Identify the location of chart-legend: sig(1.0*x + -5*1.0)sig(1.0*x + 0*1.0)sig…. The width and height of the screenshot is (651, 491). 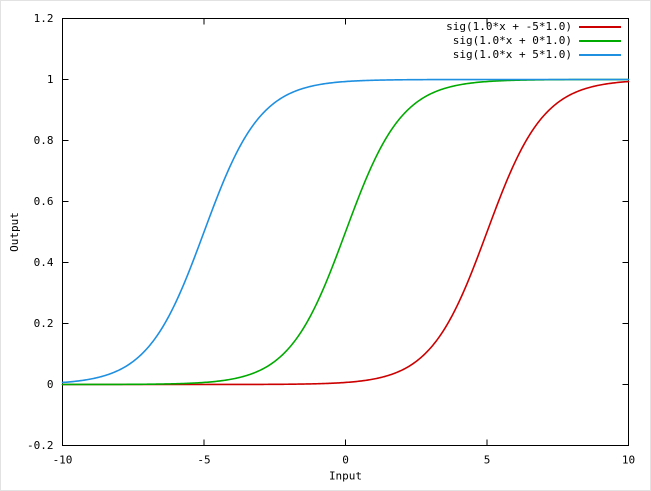
(533, 40).